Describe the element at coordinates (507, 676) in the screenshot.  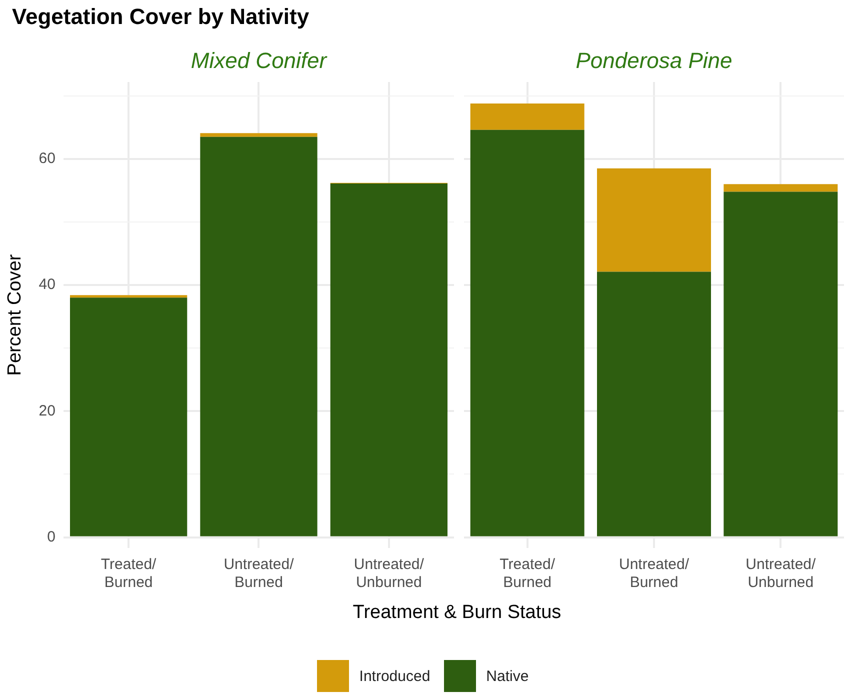
I see `legend-label: Native` at that location.